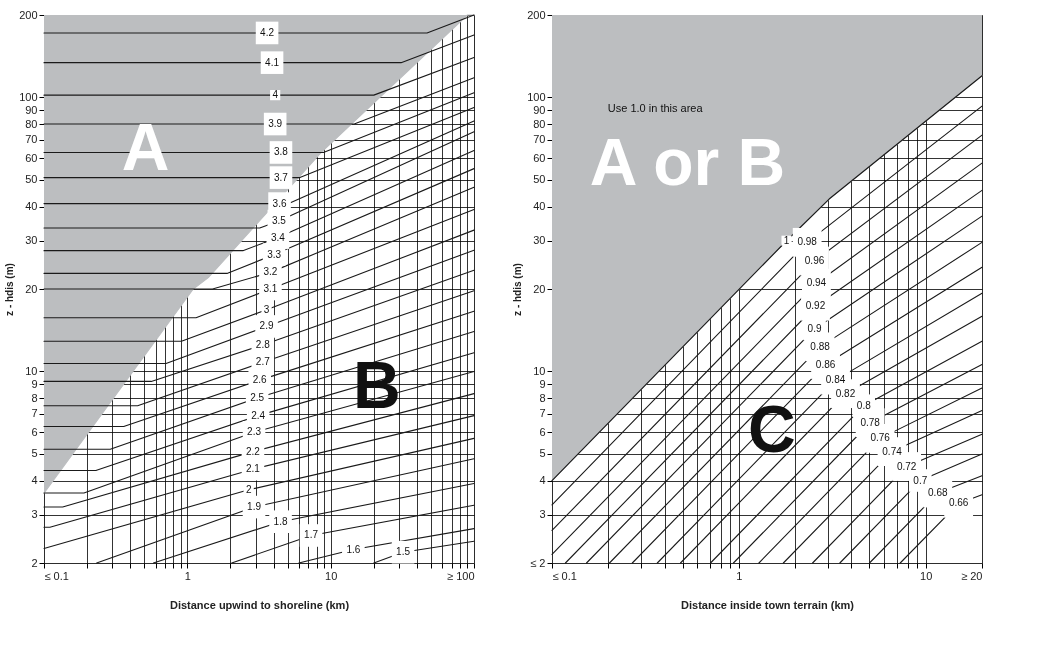 This screenshot has width=1059, height=648. What do you see at coordinates (275, 95) in the screenshot?
I see `annotation: 4` at bounding box center [275, 95].